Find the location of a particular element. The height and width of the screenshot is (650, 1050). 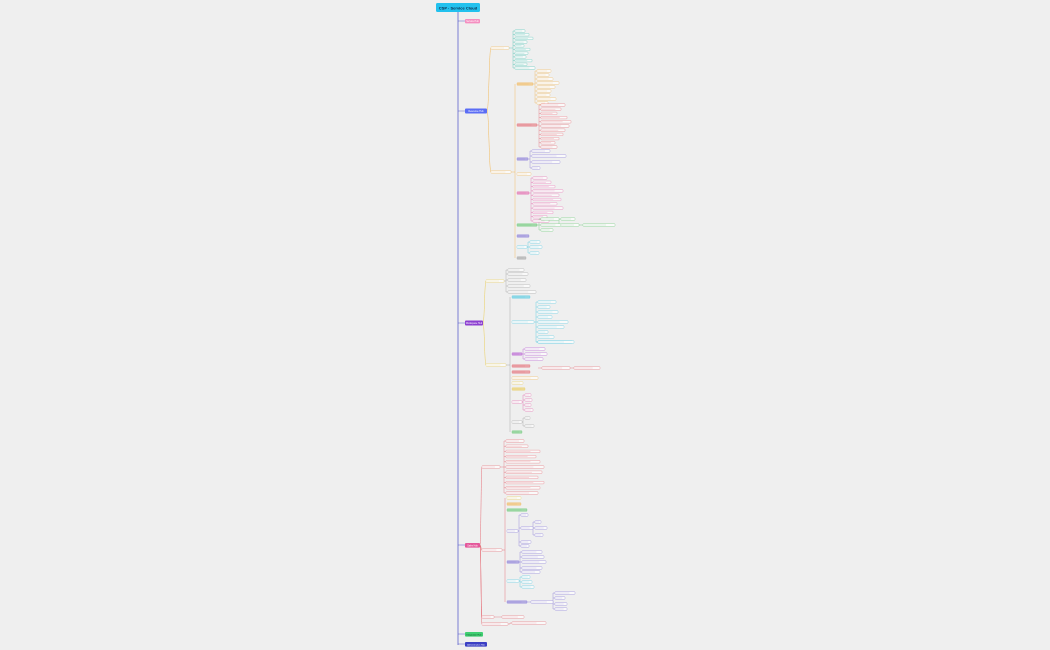

section-node-administration-hub is located at coordinates (476, 644).